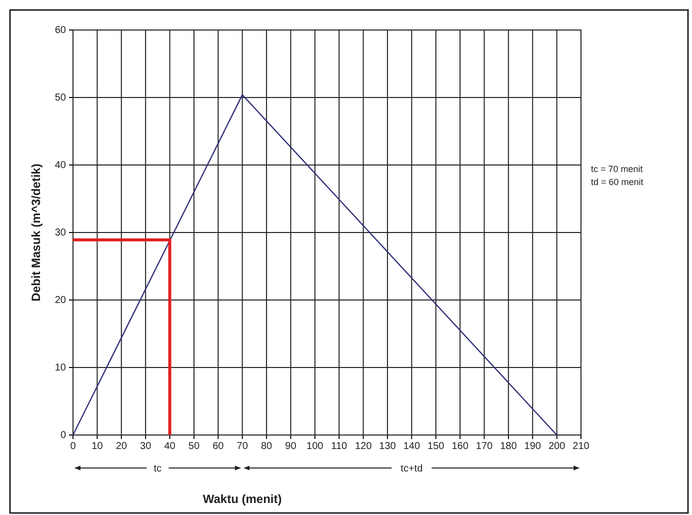 This screenshot has height=515, width=692. What do you see at coordinates (242, 446) in the screenshot?
I see `x-tick-label: 70` at bounding box center [242, 446].